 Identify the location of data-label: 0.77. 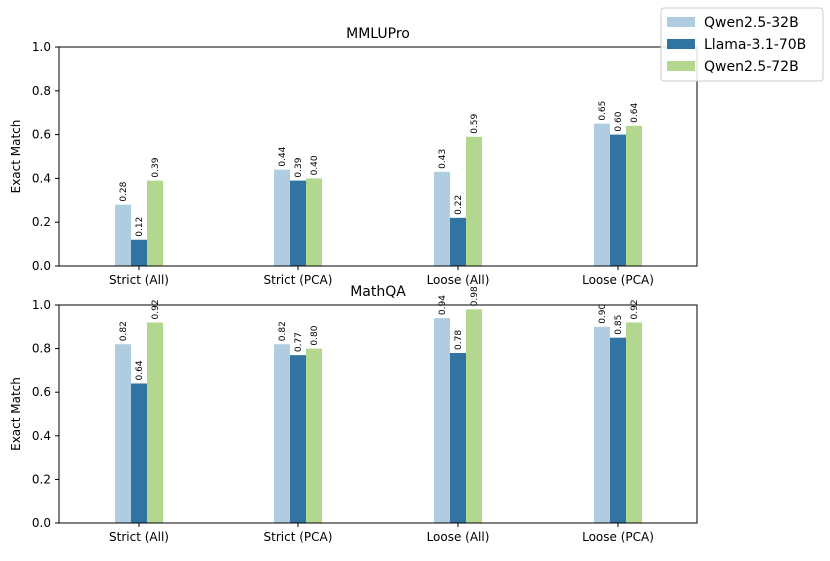
(299, 342).